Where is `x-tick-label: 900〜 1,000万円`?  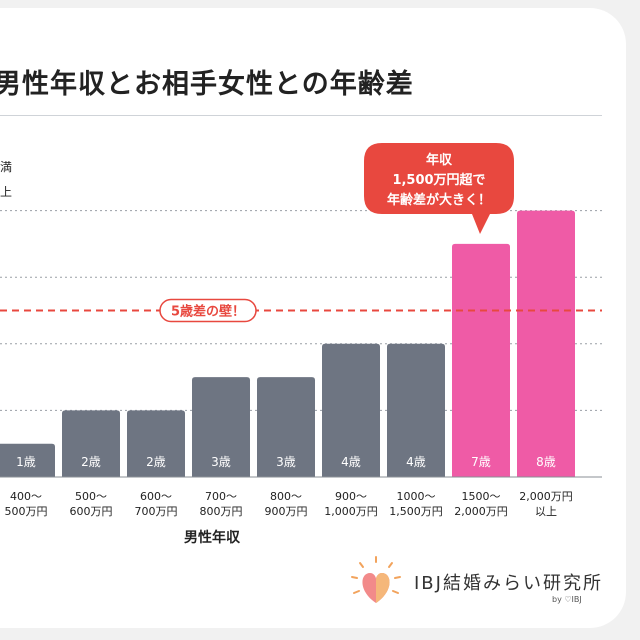
x-tick-label: 900〜 1,000万円 is located at coordinates (351, 504).